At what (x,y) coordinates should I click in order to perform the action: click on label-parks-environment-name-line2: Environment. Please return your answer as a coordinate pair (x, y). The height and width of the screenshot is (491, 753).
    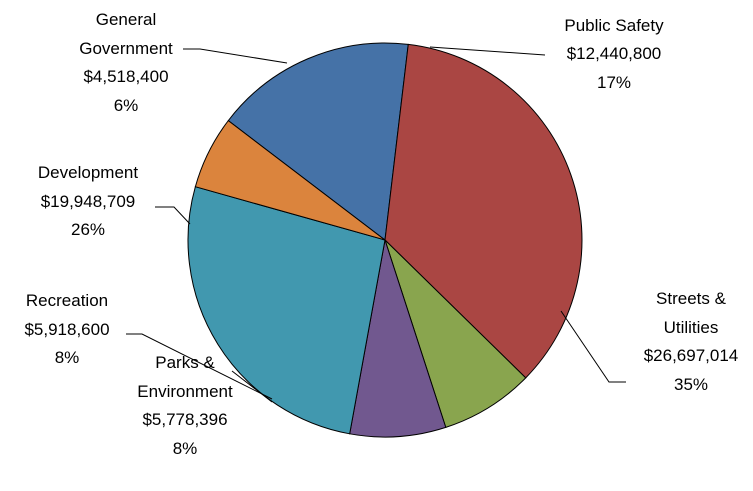
    Looking at the image, I should click on (185, 391).